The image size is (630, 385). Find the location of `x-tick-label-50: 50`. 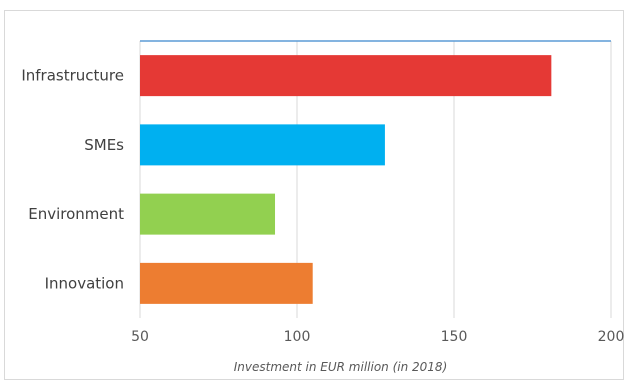

x-tick-label-50: 50 is located at coordinates (140, 337).